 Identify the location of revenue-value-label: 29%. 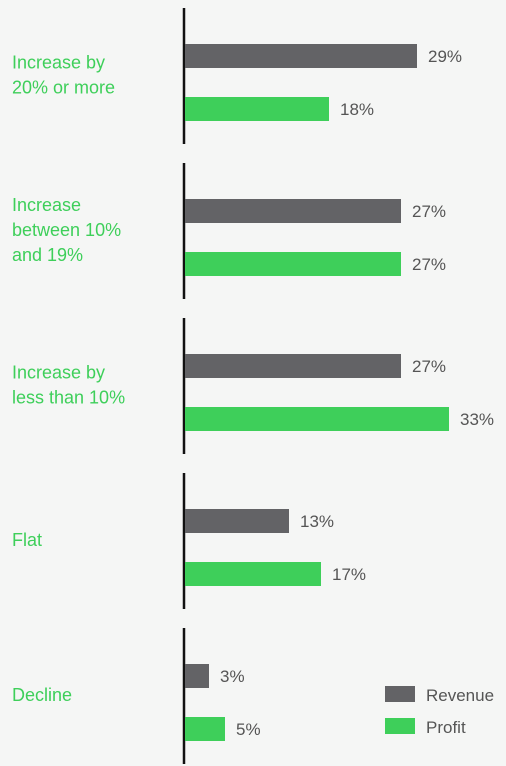
(445, 56).